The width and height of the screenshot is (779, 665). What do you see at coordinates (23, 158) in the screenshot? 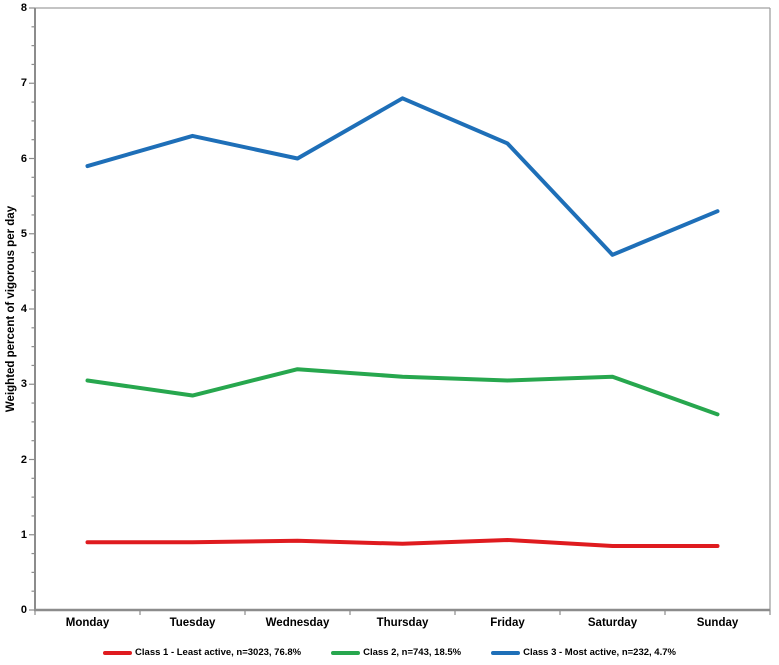
I see `y-tick-label: 6` at bounding box center [23, 158].